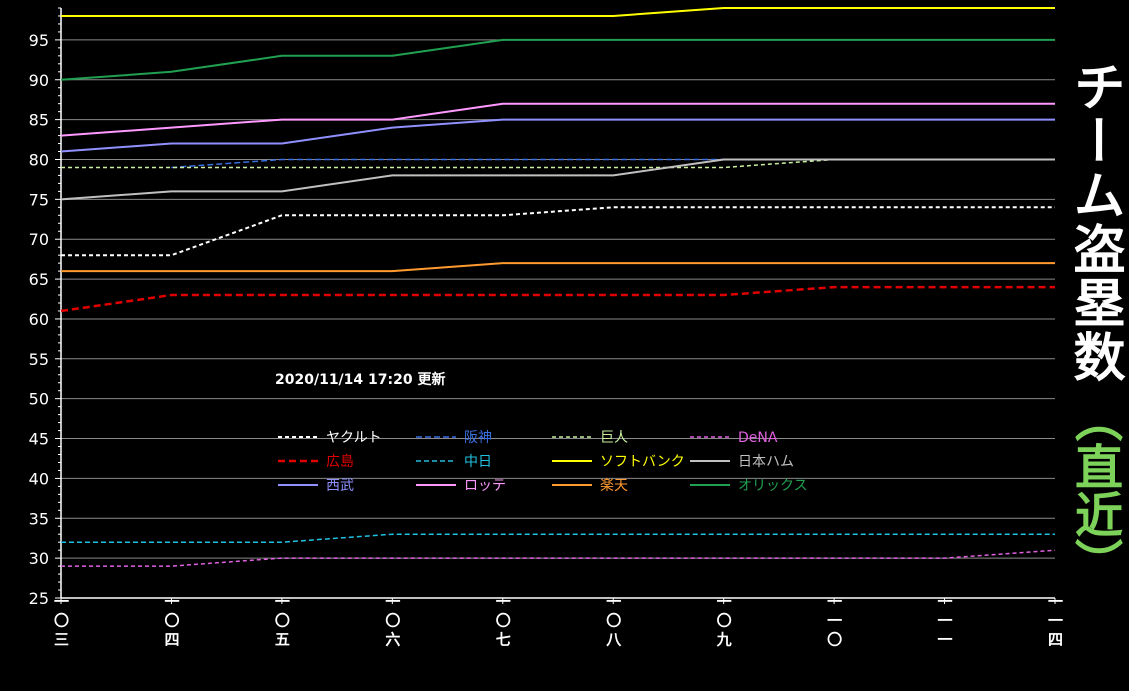  I want to click on update-timestamp: 2020/11/14 17:20 更新, so click(360, 379).